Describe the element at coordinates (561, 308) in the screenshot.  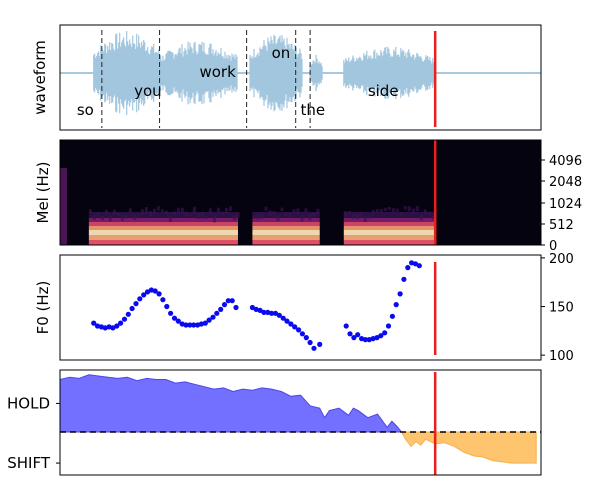
I see `f0-ytick-label: 150` at that location.